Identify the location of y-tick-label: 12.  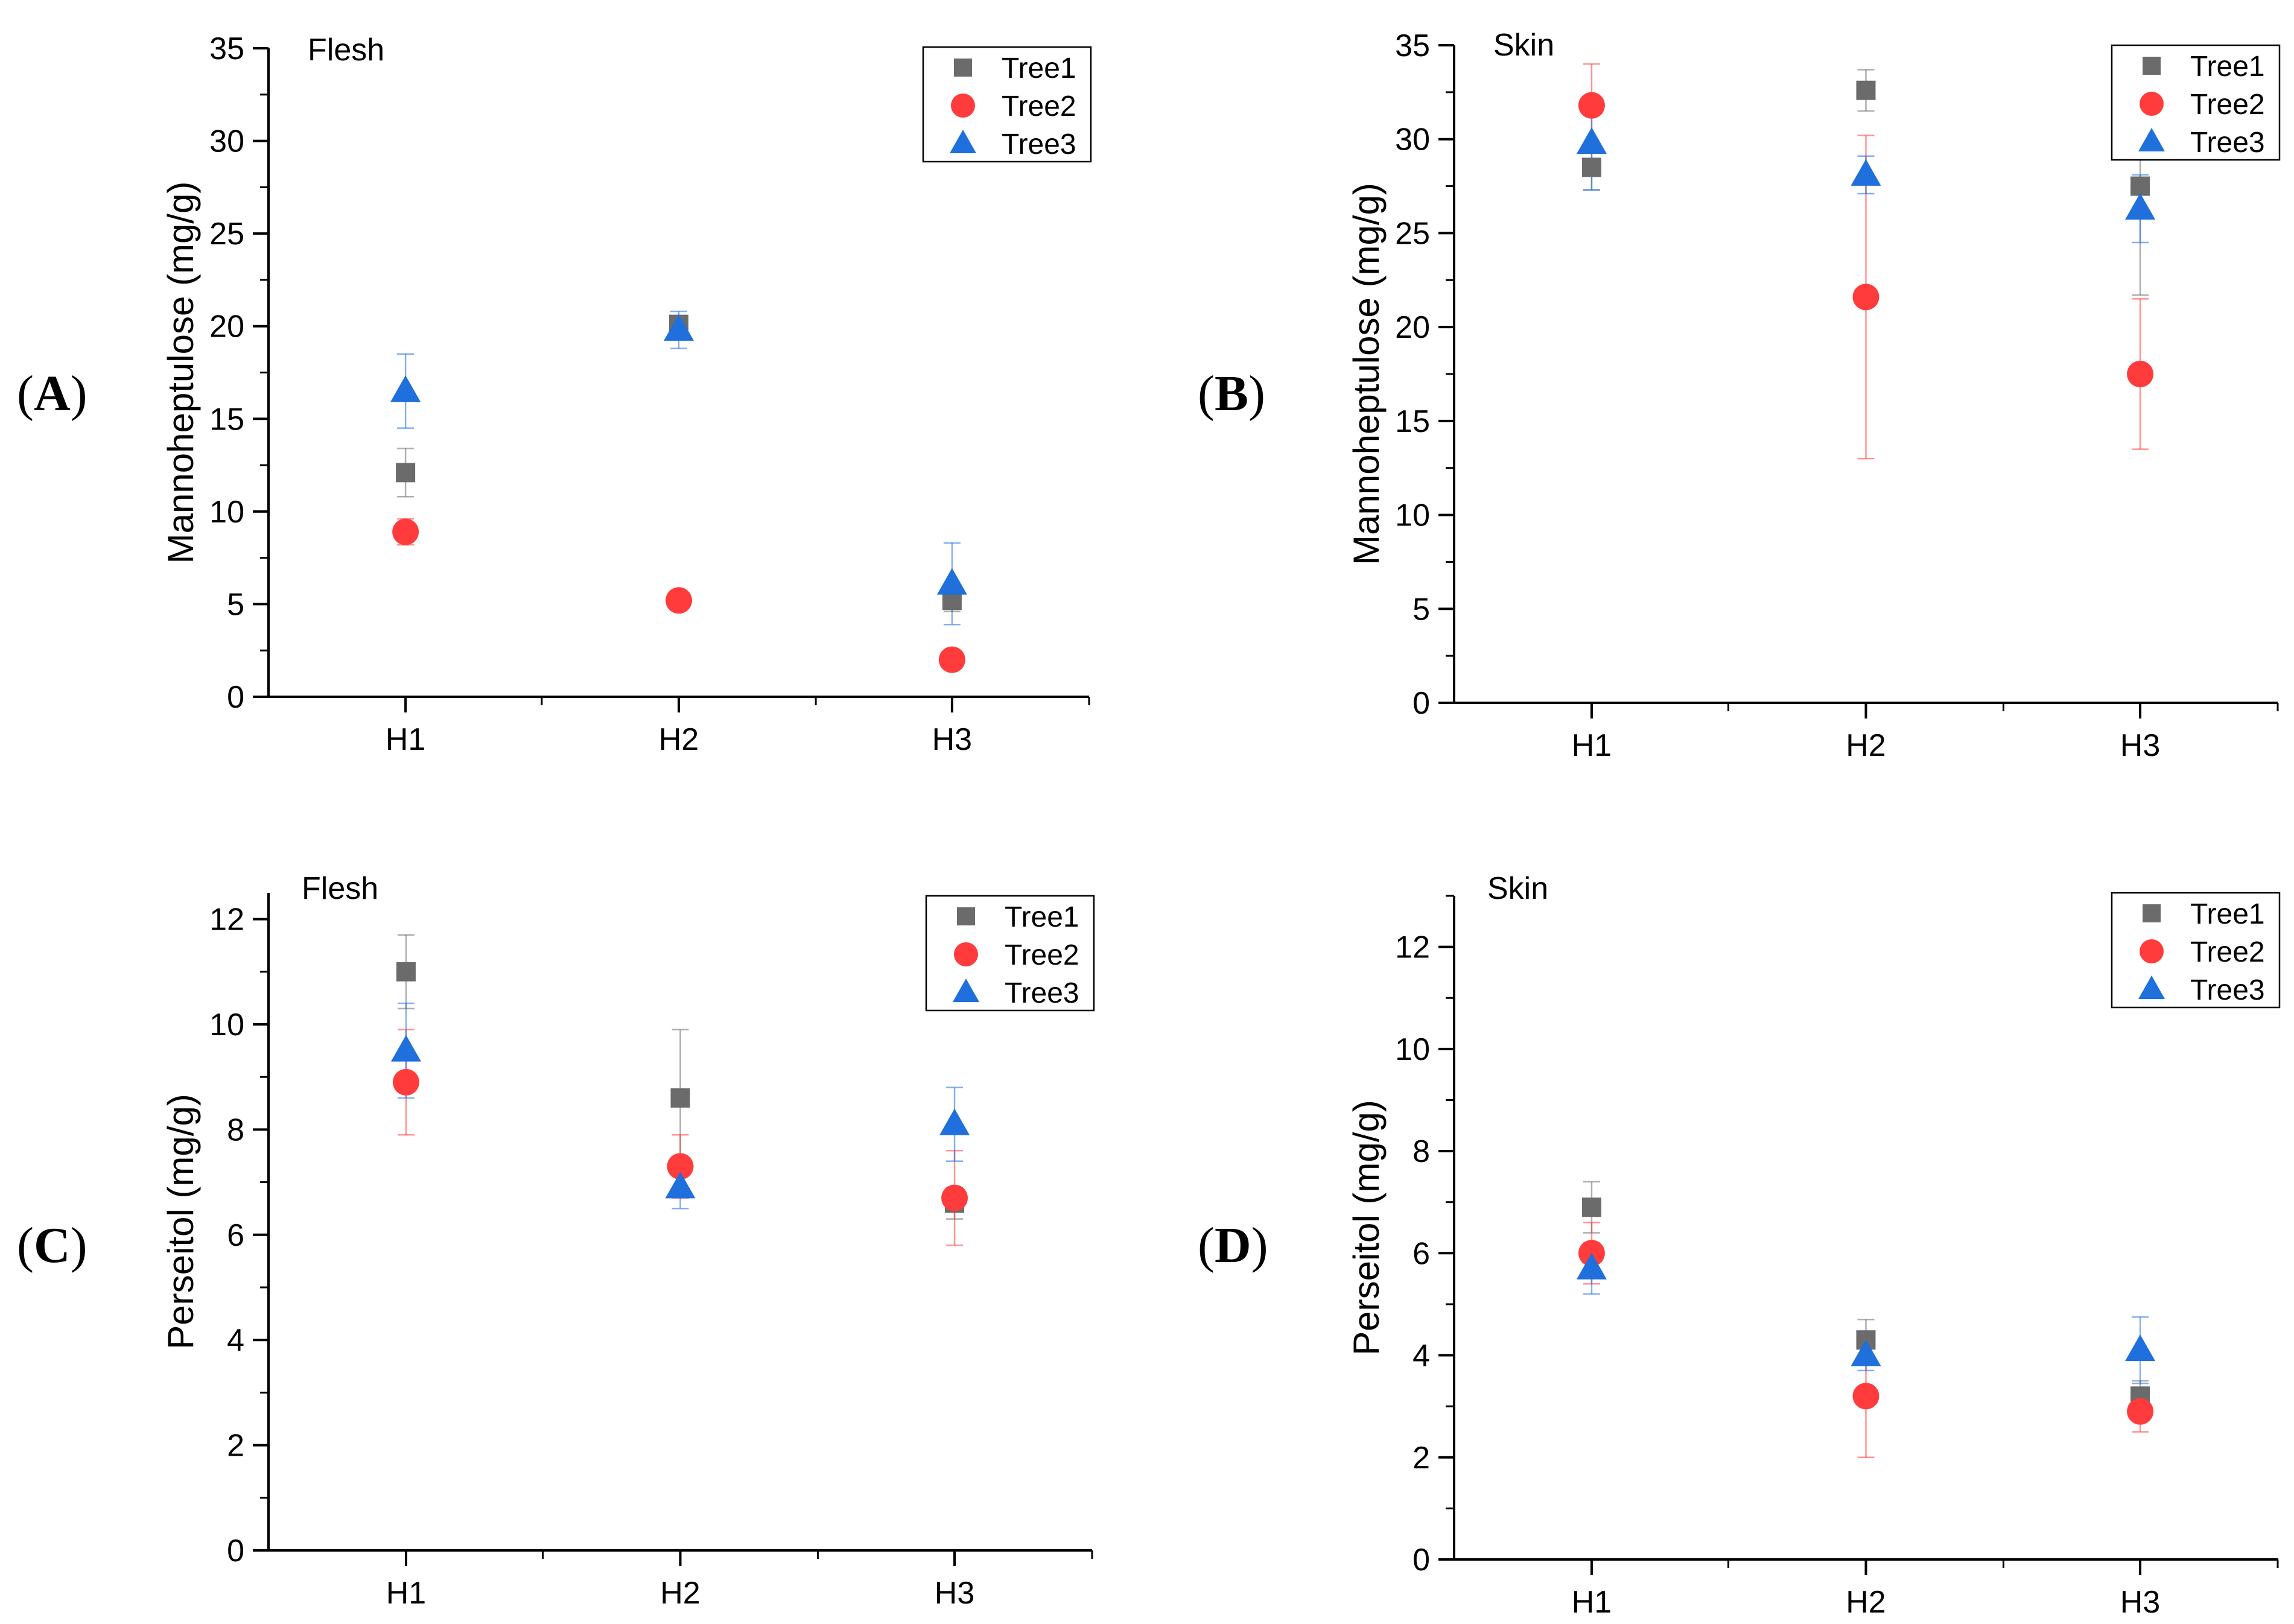
(1412, 947).